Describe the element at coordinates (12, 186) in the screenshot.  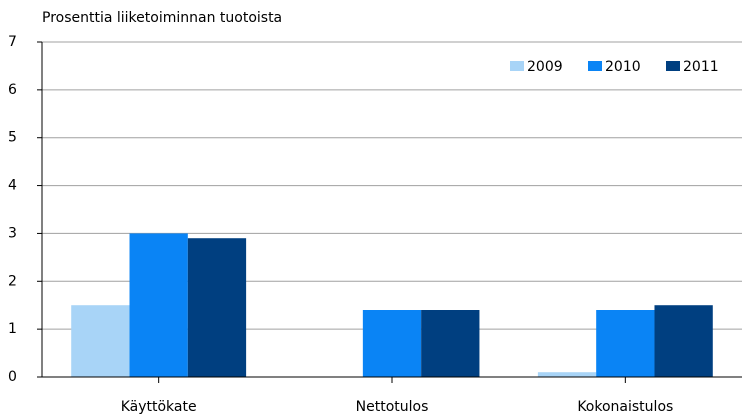
I see `y-tick-label: 4` at that location.